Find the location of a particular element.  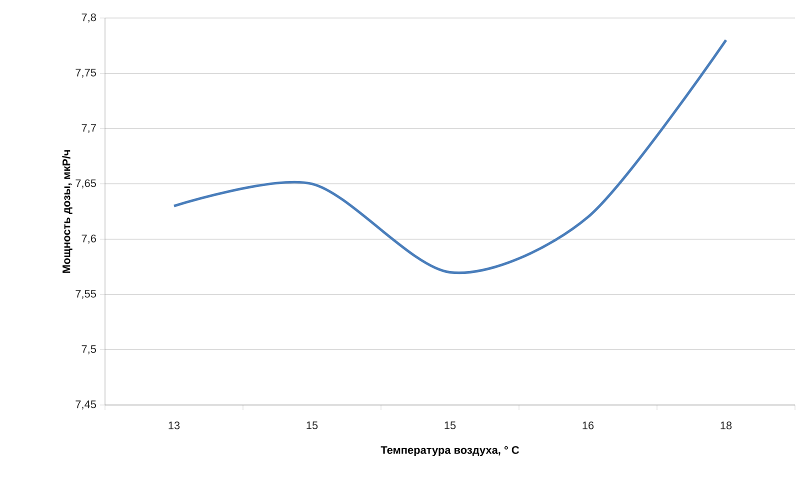

x-tick-label: 18 is located at coordinates (726, 426).